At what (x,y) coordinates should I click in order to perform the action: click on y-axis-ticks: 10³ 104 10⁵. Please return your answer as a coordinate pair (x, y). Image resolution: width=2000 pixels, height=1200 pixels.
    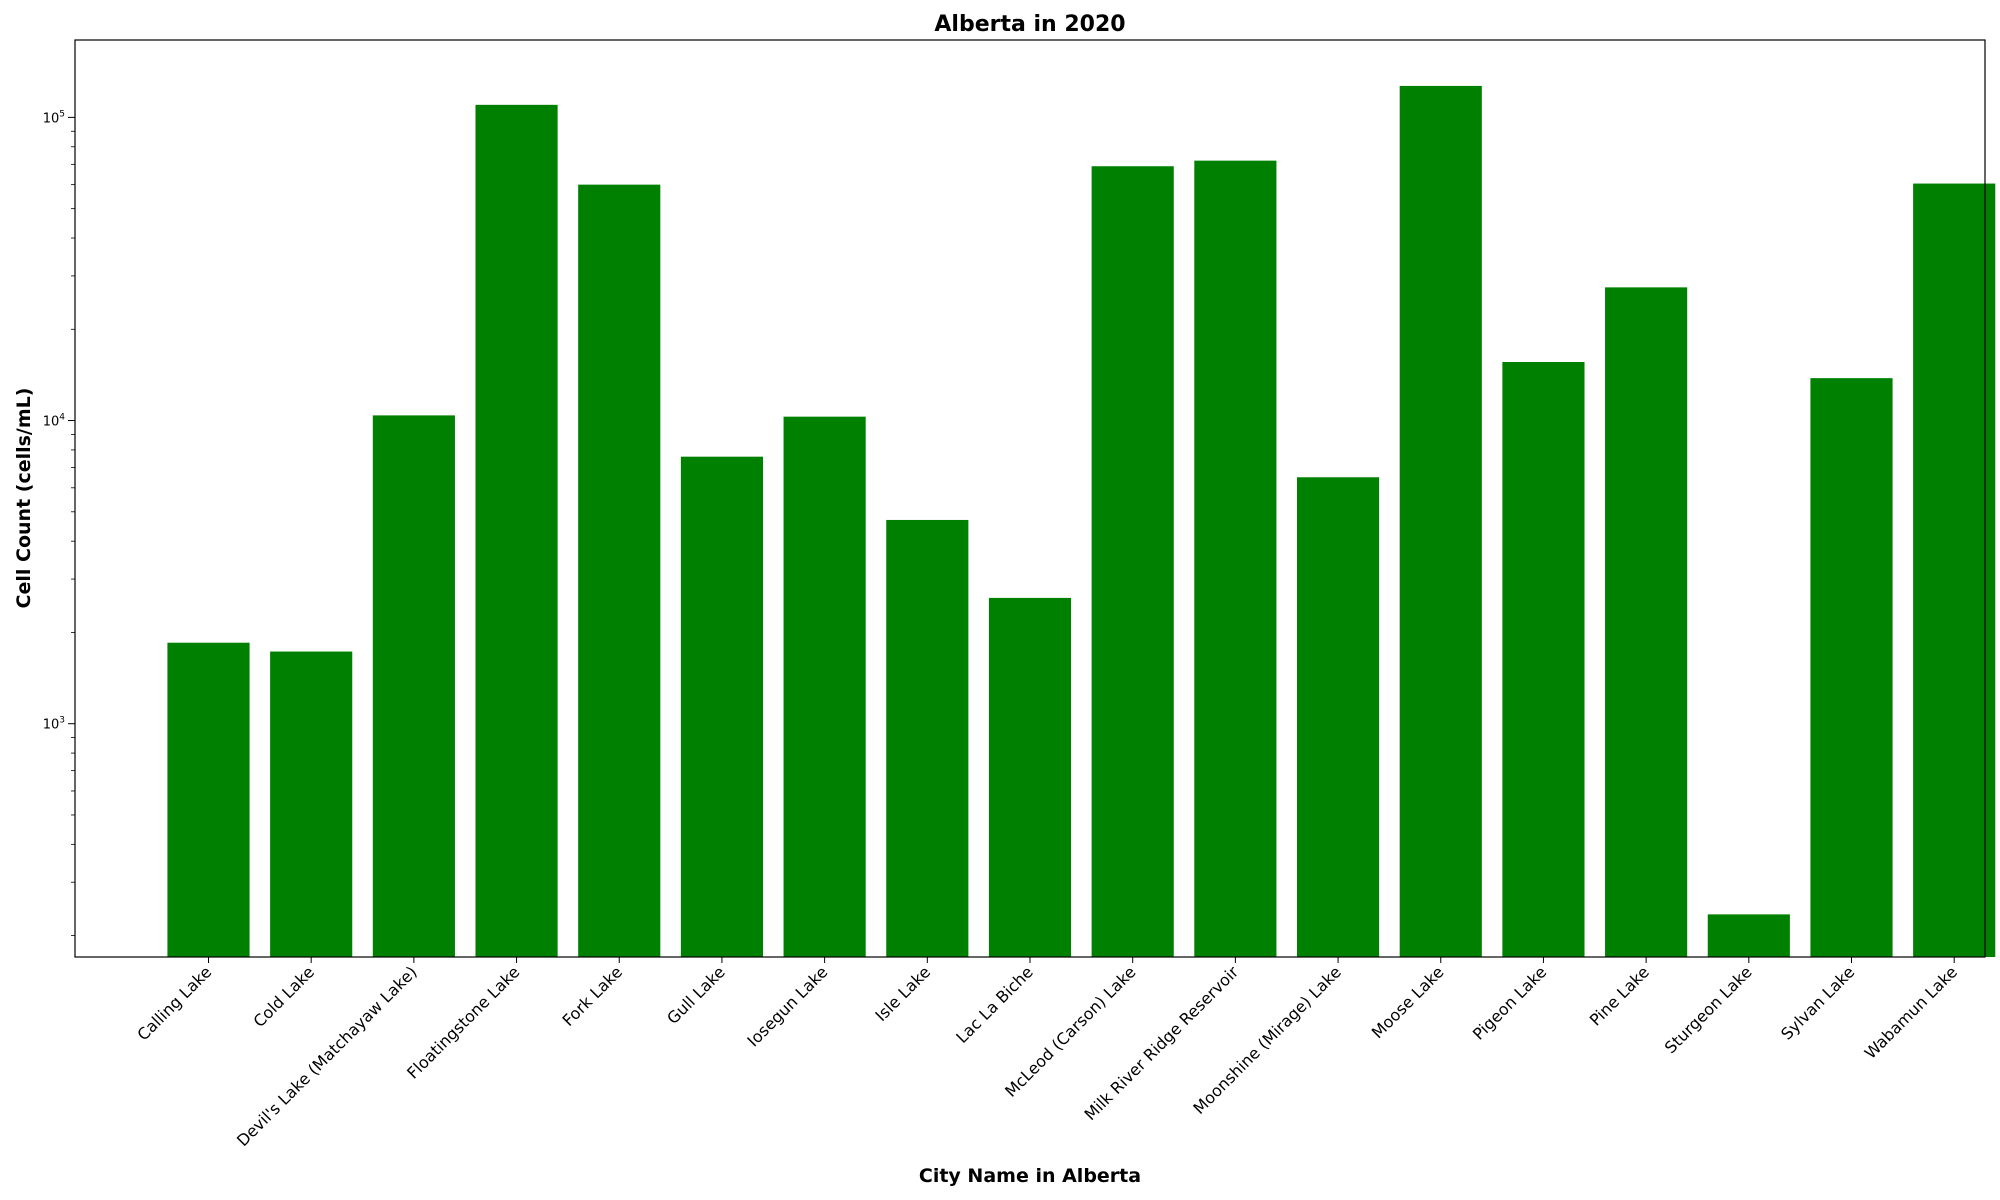
    Looking at the image, I should click on (59, 523).